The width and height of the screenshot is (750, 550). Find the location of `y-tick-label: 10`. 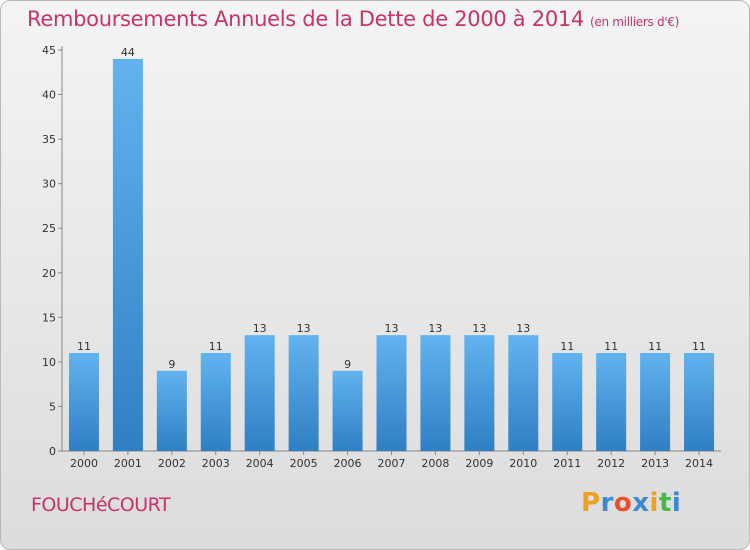

y-tick-label: 10 is located at coordinates (49, 362).